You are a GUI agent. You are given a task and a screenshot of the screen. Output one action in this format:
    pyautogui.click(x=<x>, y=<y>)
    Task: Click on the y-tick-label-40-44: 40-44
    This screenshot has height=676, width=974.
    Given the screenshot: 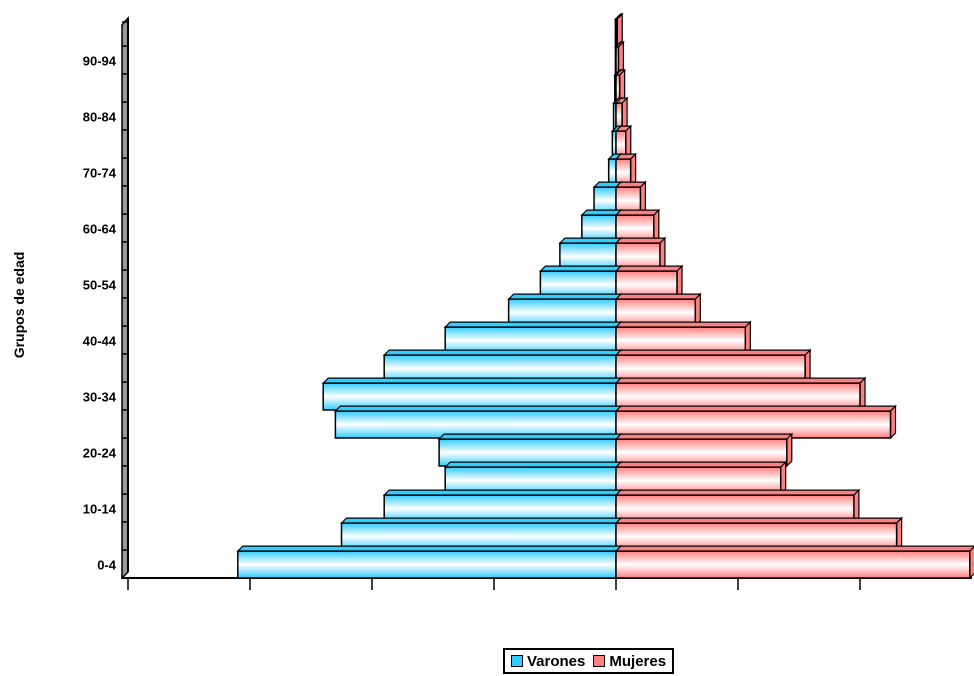 What is the action you would take?
    pyautogui.click(x=100, y=341)
    